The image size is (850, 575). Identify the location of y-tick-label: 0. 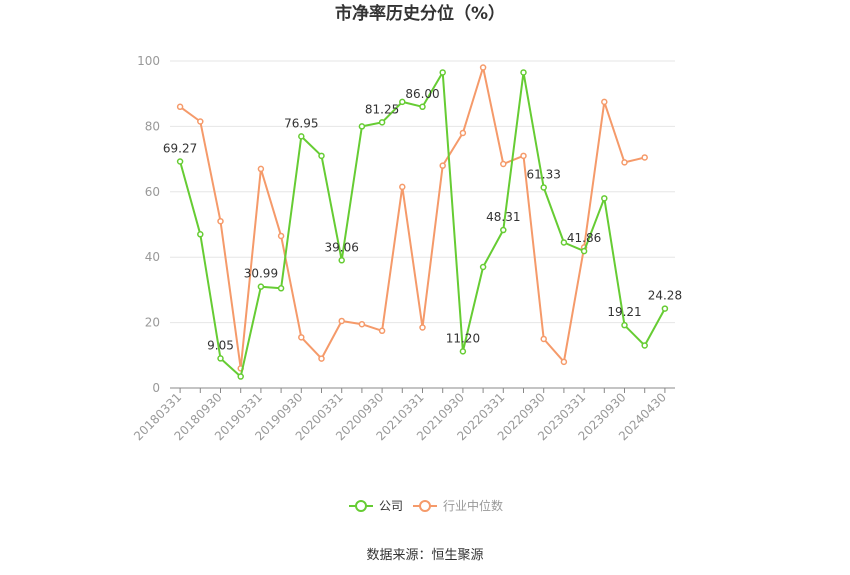
(156, 388).